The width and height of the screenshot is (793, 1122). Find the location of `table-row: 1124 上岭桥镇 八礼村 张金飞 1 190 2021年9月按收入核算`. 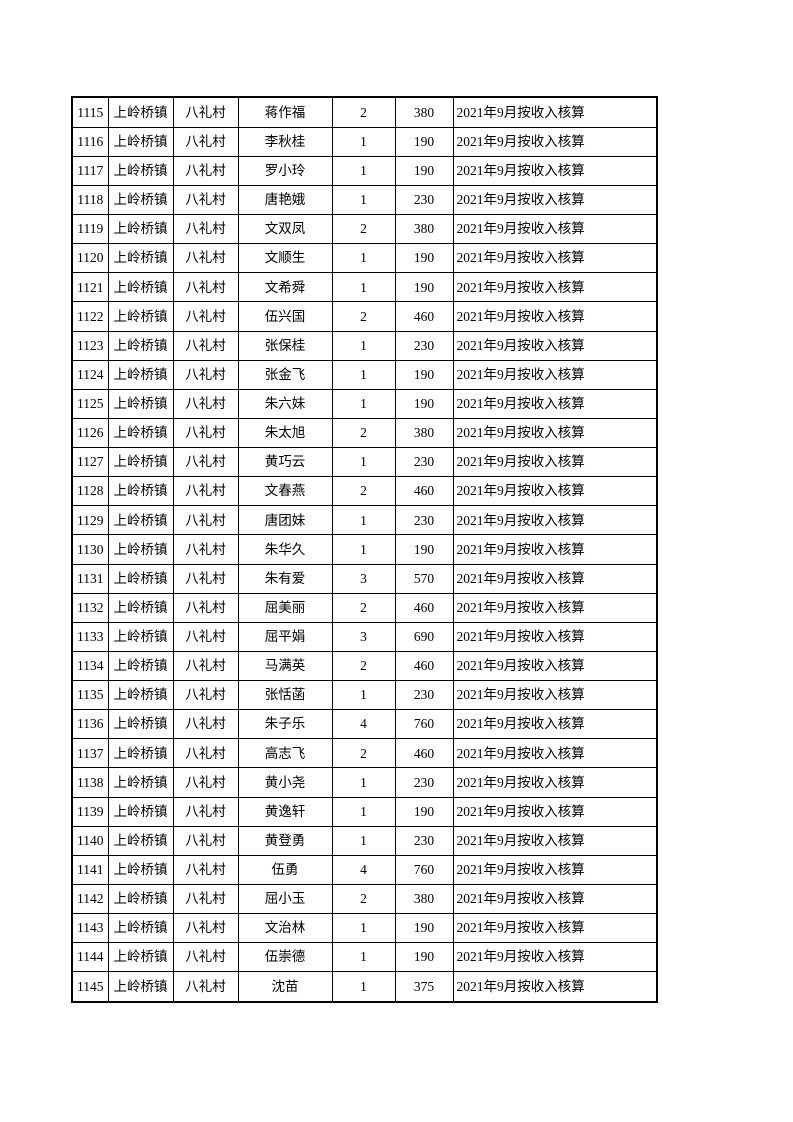

table-row: 1124 上岭桥镇 八礼村 张金飞 1 190 2021年9月按收入核算 is located at coordinates (364, 374).